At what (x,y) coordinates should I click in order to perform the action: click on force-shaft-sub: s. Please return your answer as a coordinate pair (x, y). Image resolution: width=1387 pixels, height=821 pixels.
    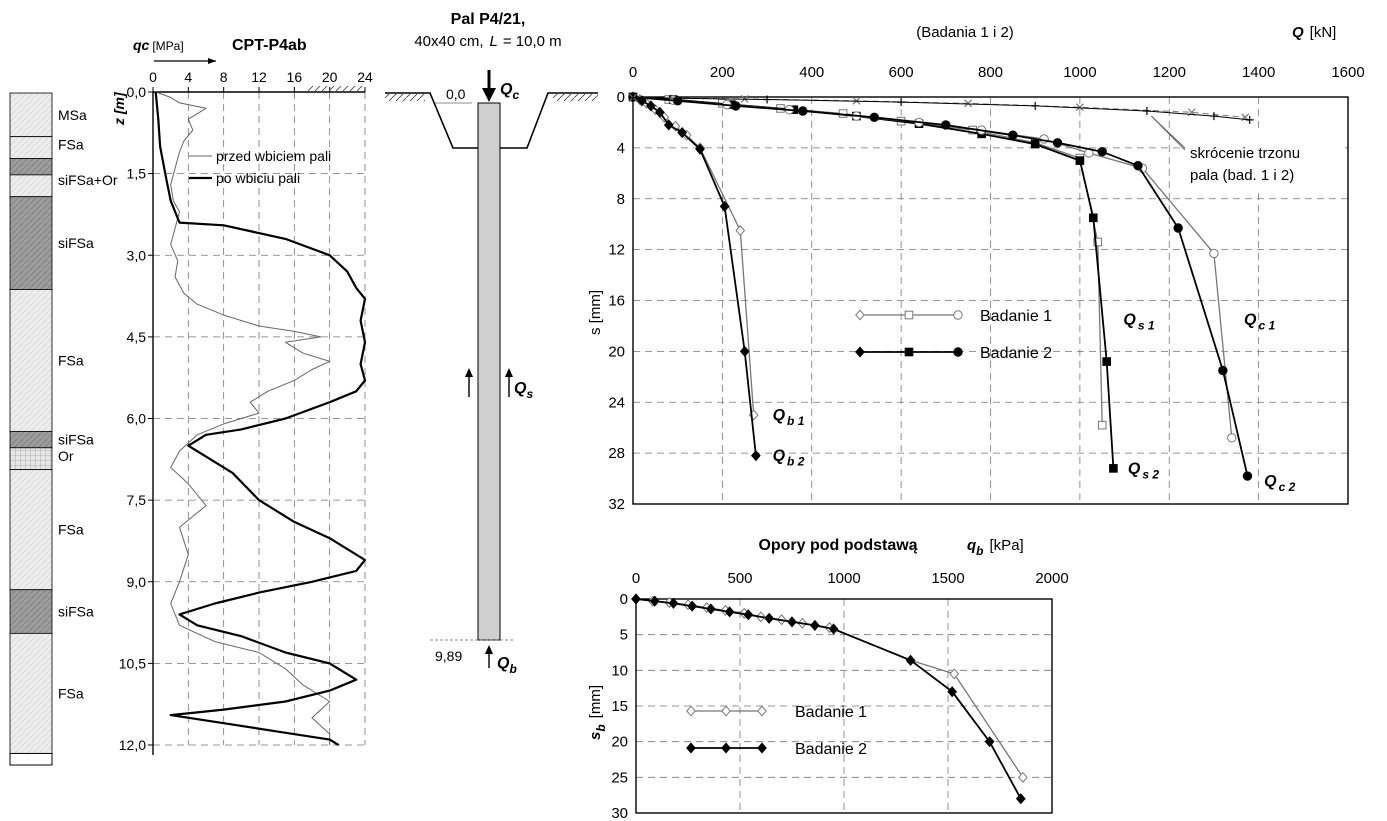
    Looking at the image, I should click on (529, 394).